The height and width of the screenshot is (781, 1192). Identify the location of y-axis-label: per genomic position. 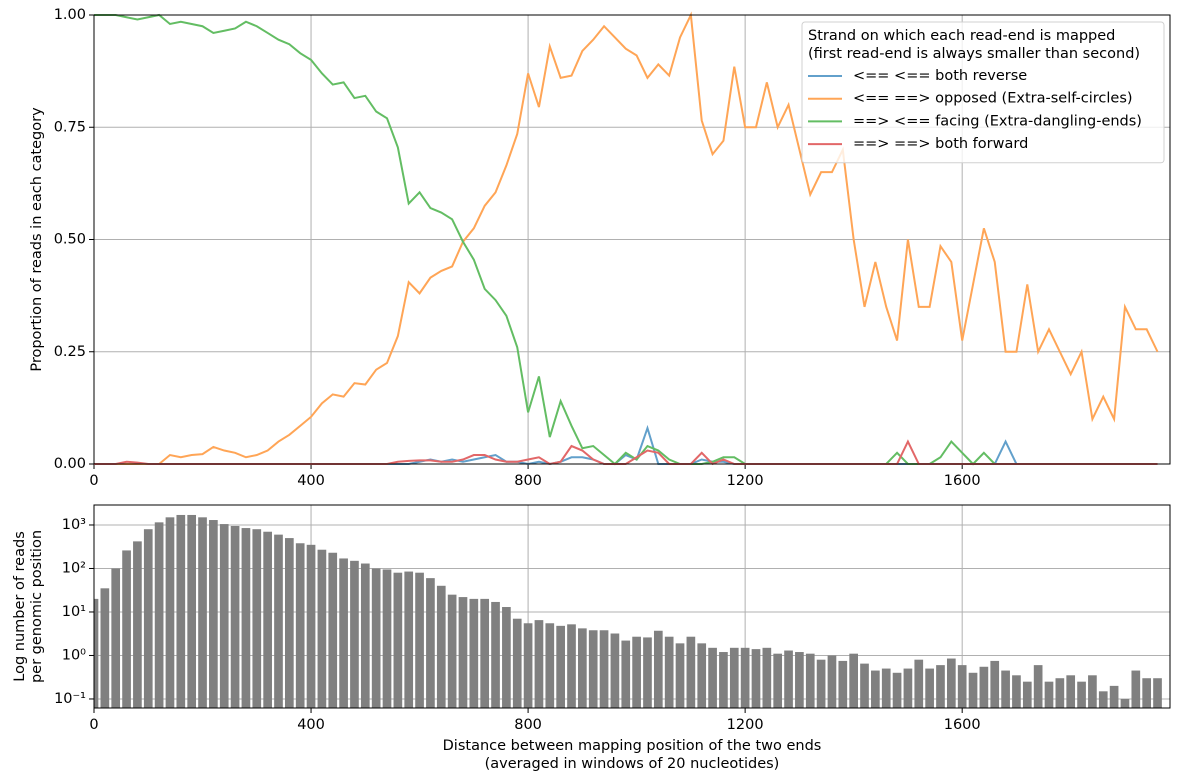
(37, 606).